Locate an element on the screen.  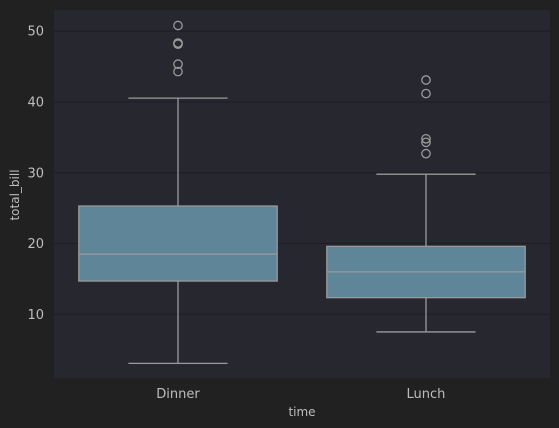
y-axis-label: total_bill is located at coordinates (15, 194).